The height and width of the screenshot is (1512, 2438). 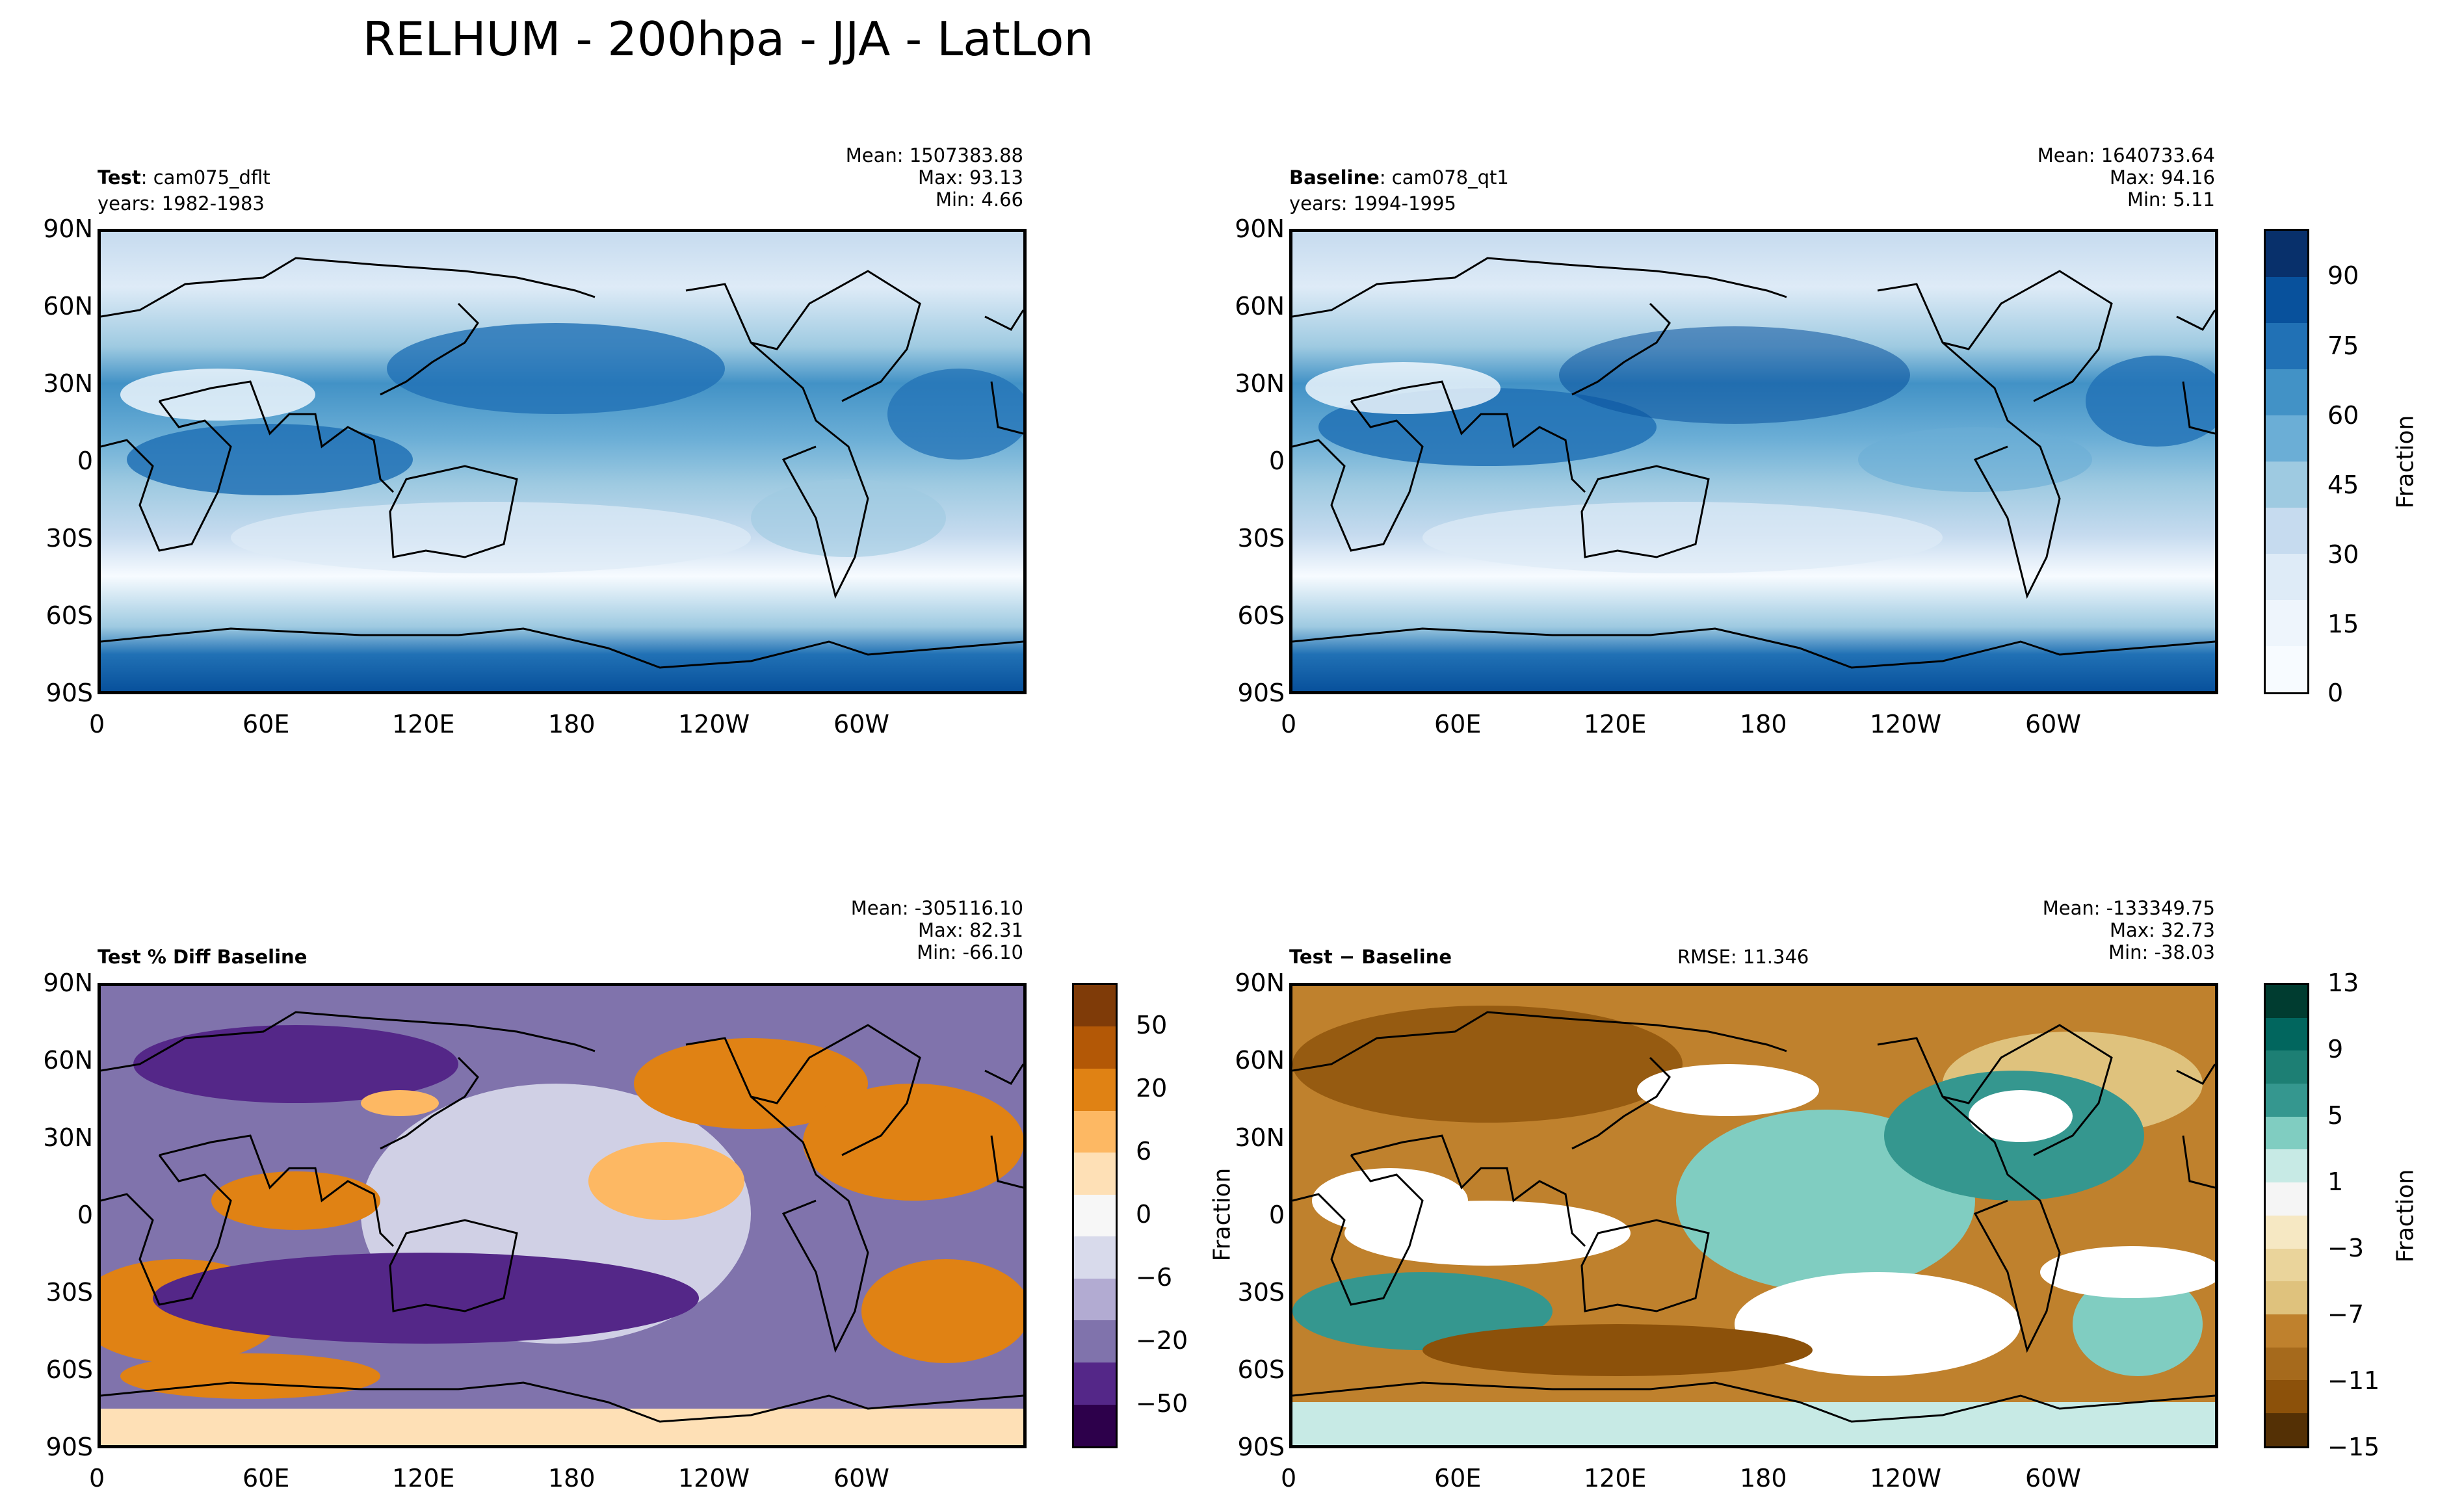 I want to click on pctdiff-map-field, so click(x=562, y=1215).